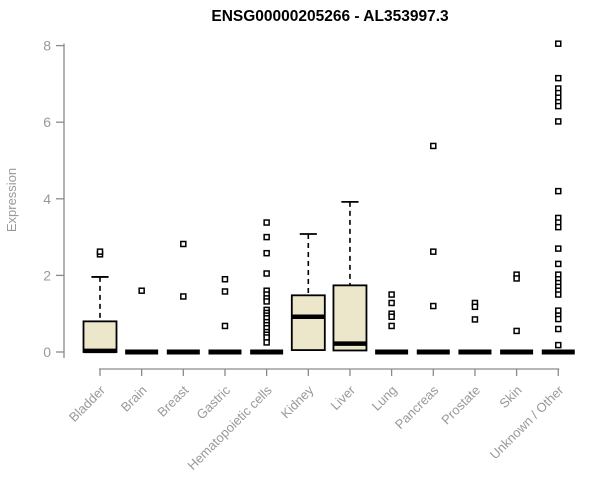 Image resolution: width=600 pixels, height=500 pixels. I want to click on box-bladder, so click(100, 336).